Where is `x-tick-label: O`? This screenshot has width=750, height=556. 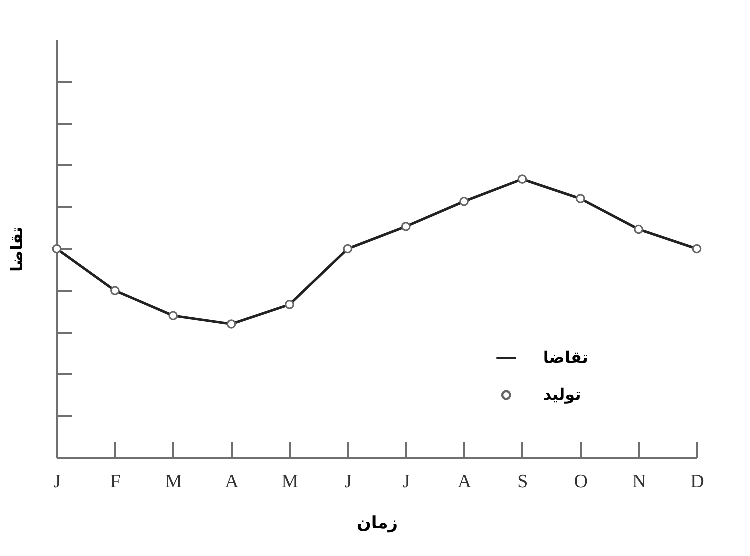 x-tick-label: O is located at coordinates (581, 482).